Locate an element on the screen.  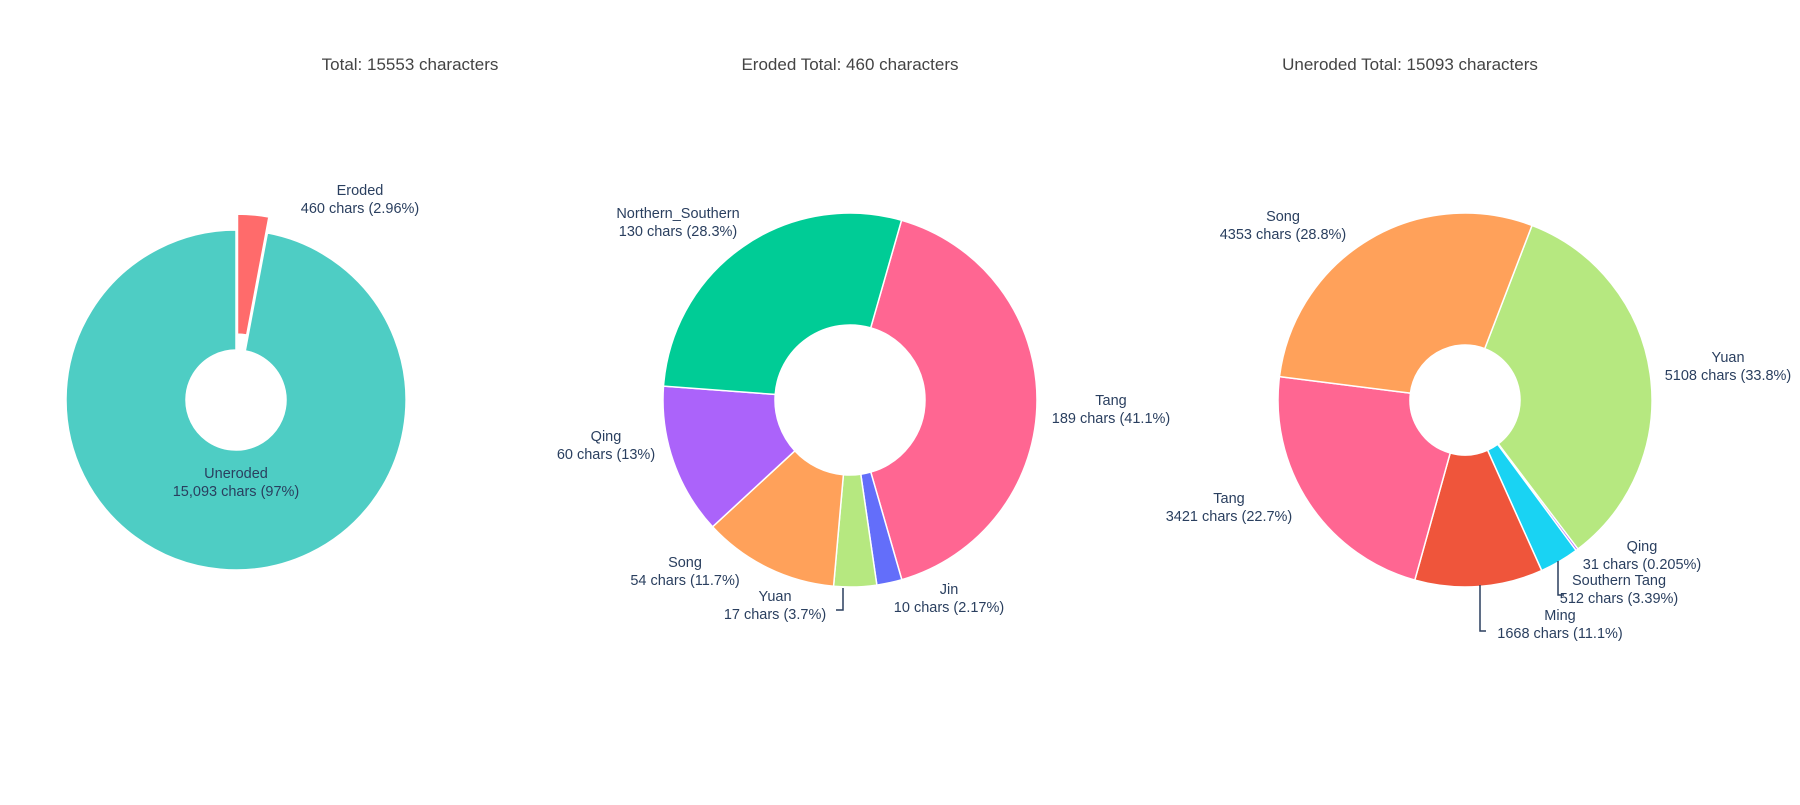
slice-value-yuan: 17 chars (3.7%) is located at coordinates (775, 615).